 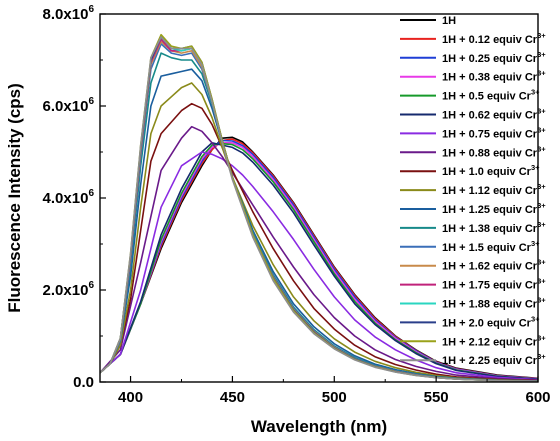 What do you see at coordinates (491, 170) in the screenshot?
I see `legend-label: 1H + 1.0 equiv Cr3+` at bounding box center [491, 170].